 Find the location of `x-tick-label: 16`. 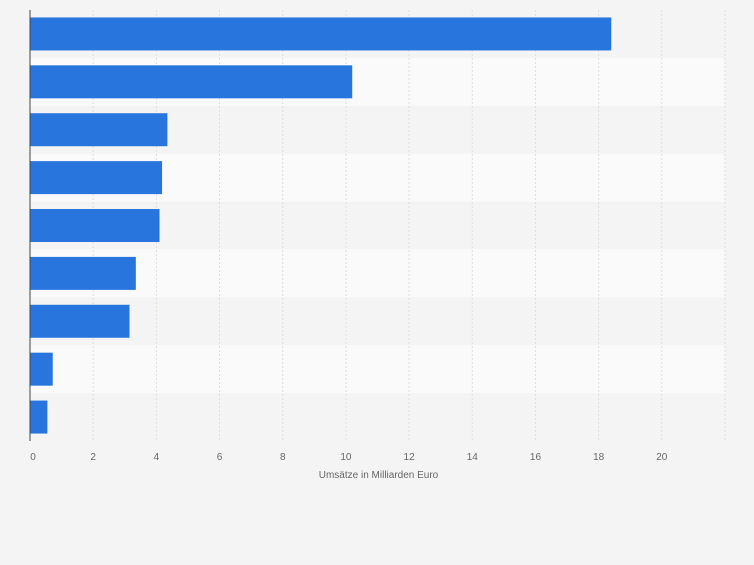

x-tick-label: 16 is located at coordinates (536, 457).